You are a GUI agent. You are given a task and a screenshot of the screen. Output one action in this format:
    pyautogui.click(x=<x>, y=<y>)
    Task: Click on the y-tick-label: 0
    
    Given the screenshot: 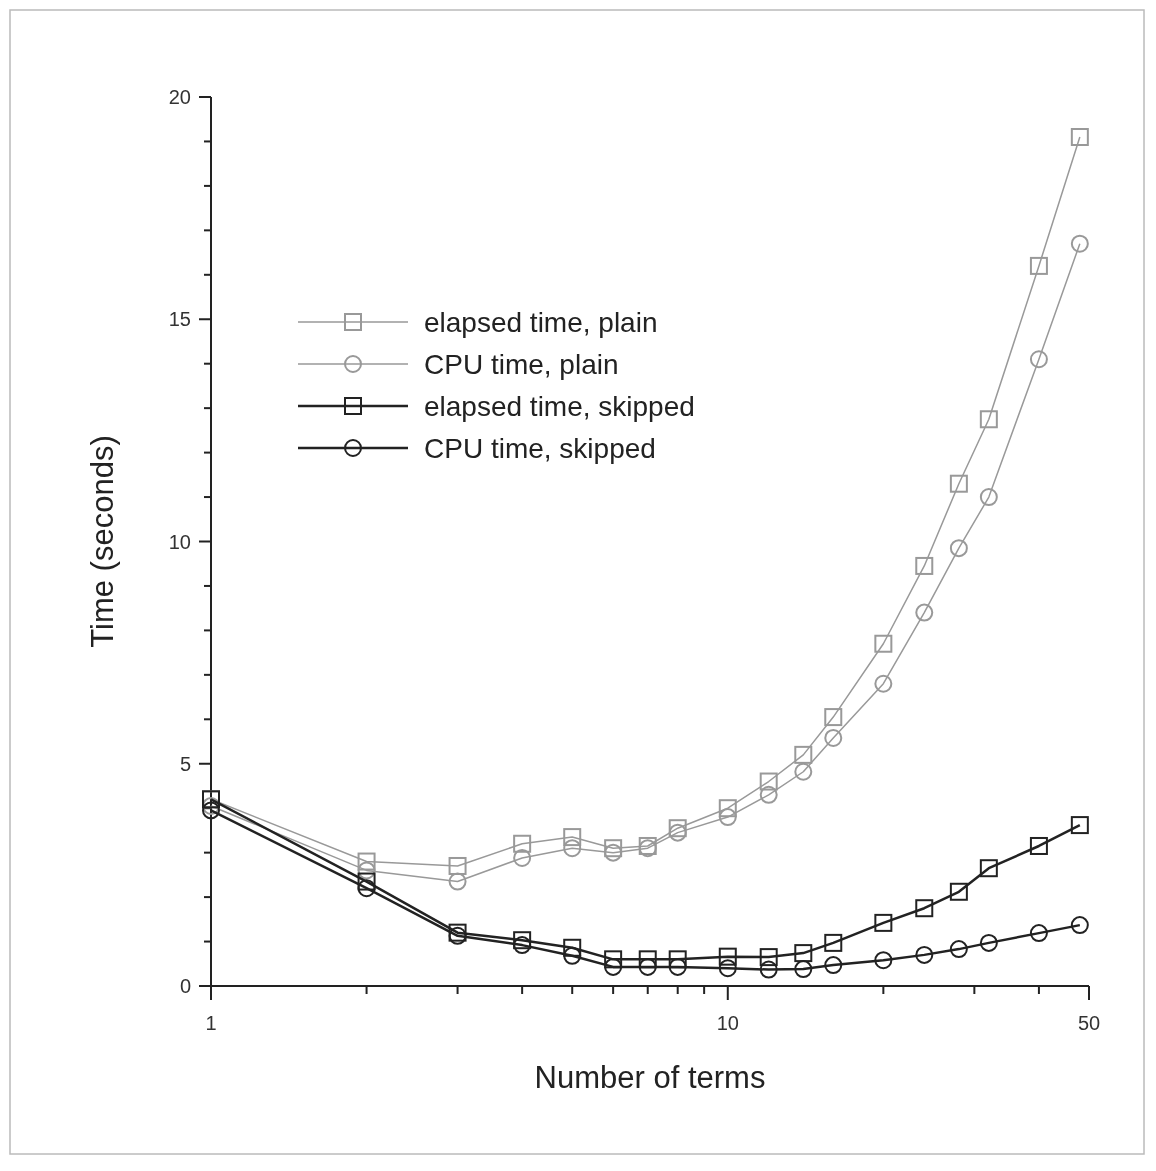 What is the action you would take?
    pyautogui.click(x=185, y=986)
    